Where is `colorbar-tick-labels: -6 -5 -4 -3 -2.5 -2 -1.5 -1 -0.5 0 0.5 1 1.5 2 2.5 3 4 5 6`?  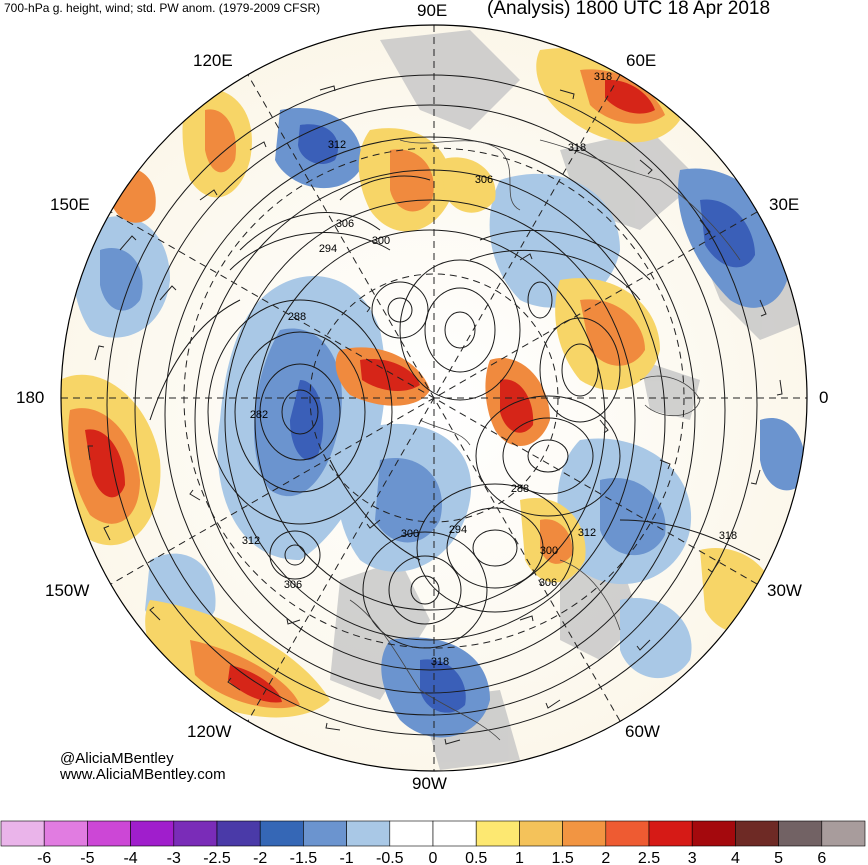
colorbar-tick-labels: -6 -5 -4 -3 -2.5 -2 -1.5 -1 -0.5 0 0.5 1 1.5 2 2.5 3 4 5 6 is located at coordinates (431, 857).